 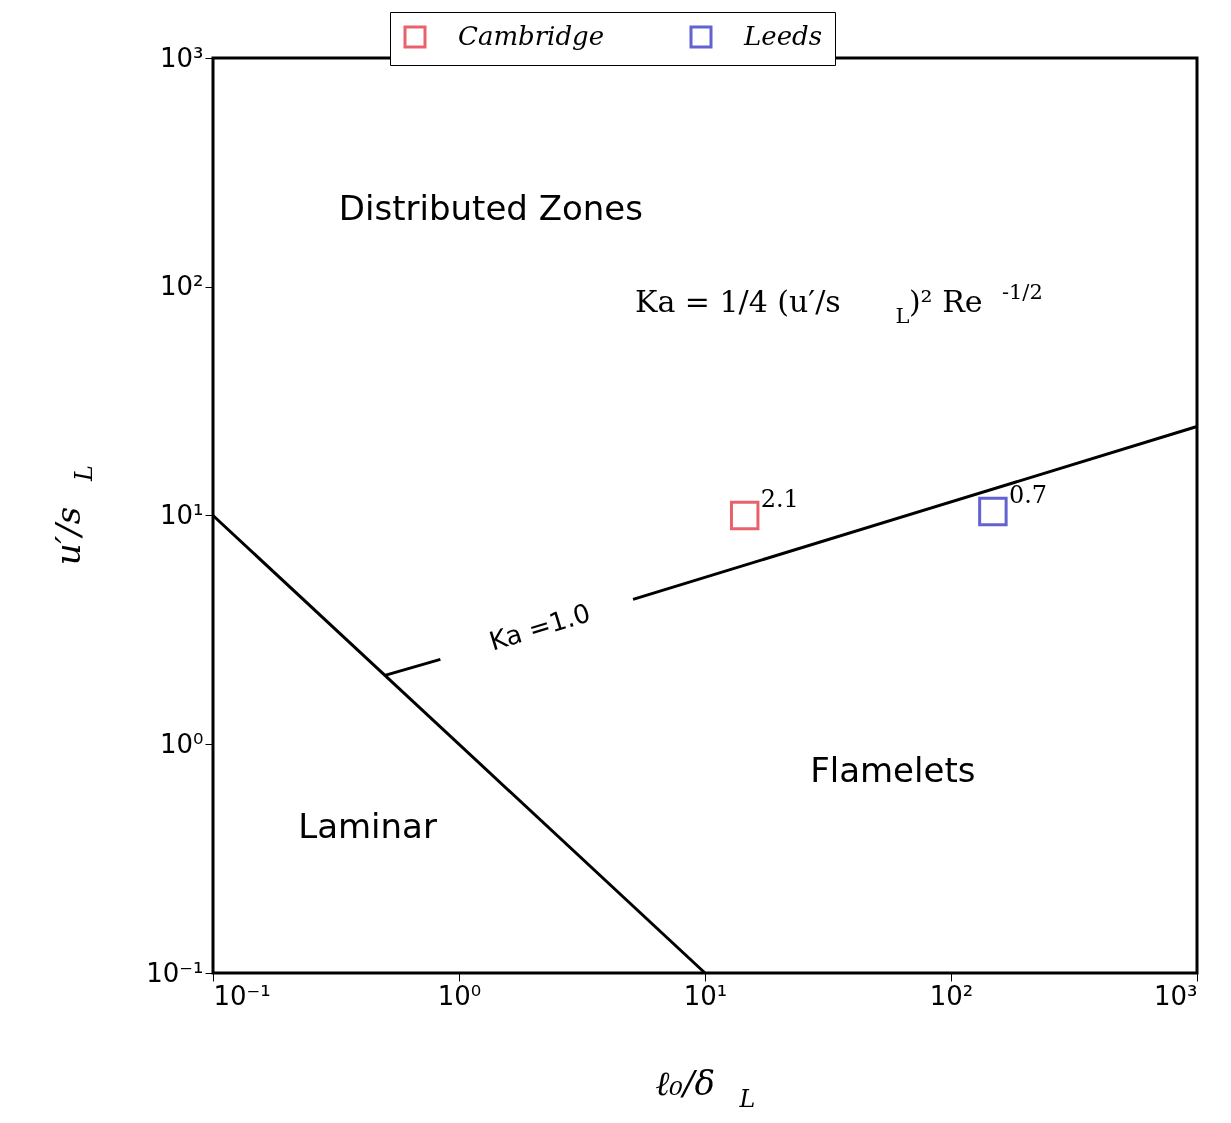 What do you see at coordinates (181, 57) in the screenshot?
I see `y-tick-label: 10³` at bounding box center [181, 57].